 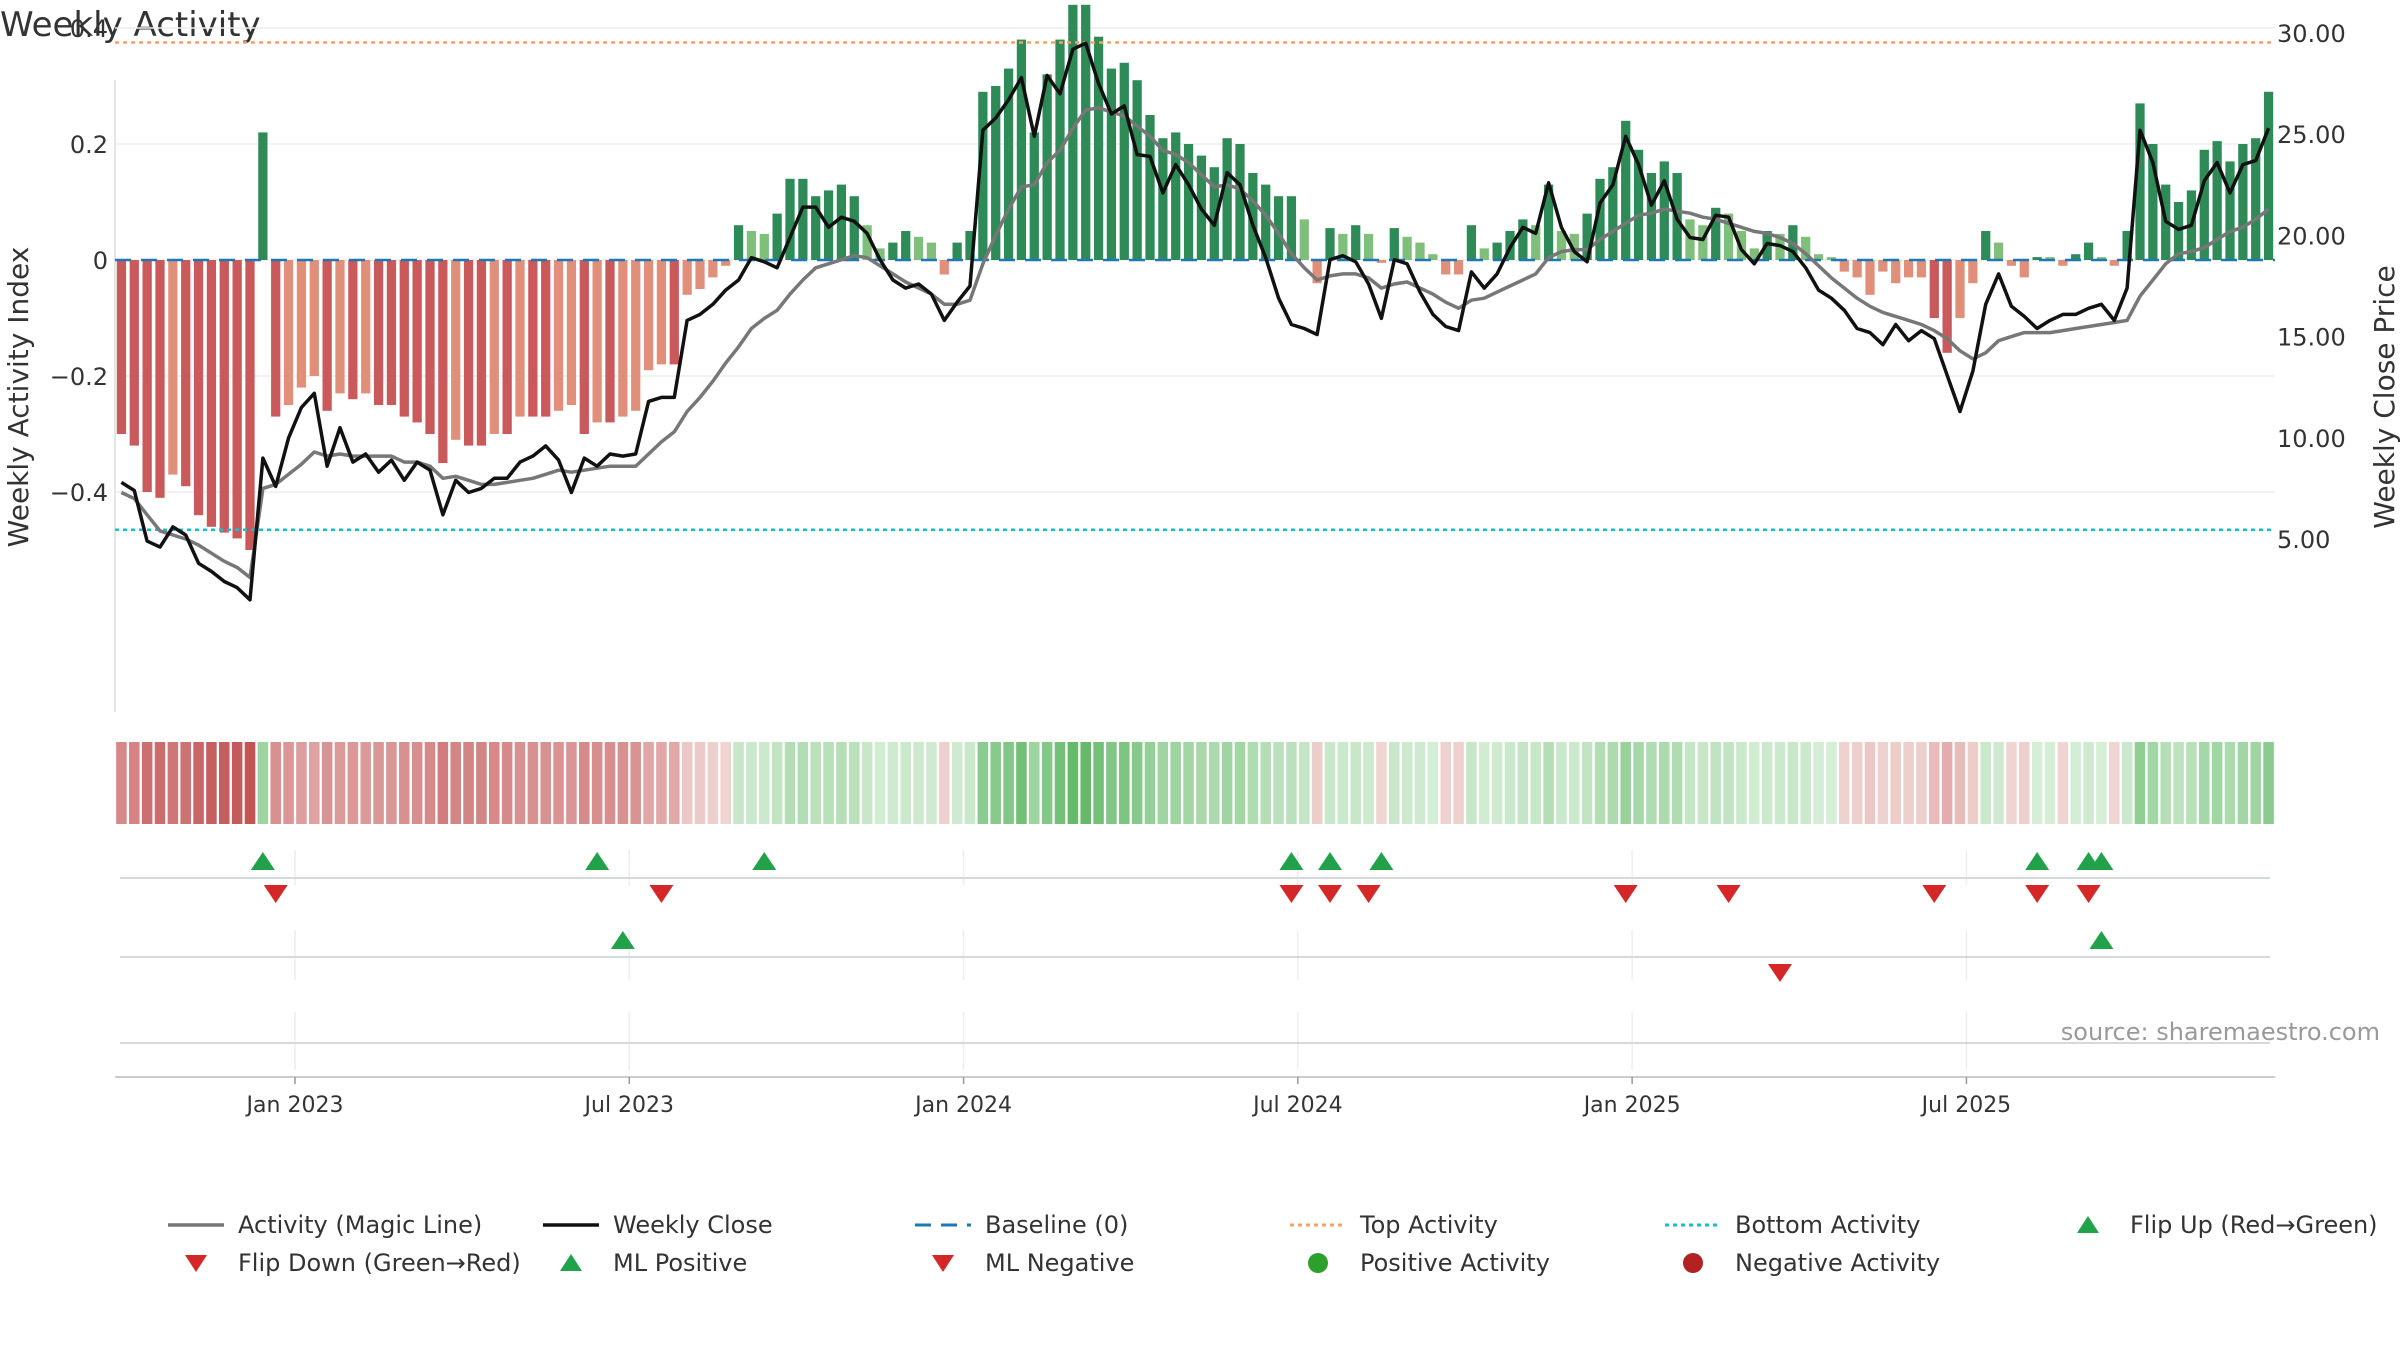 What do you see at coordinates (18, 397) in the screenshot?
I see `y-axis-left-label: Weekly Activity Index` at bounding box center [18, 397].